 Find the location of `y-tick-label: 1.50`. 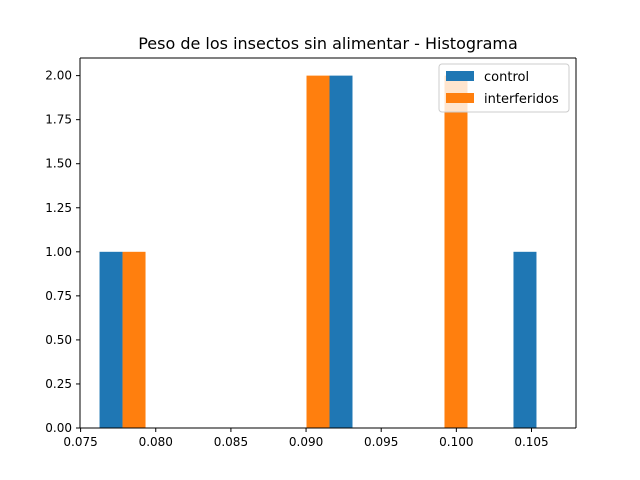

y-tick-label: 1.50 is located at coordinates (58, 164).